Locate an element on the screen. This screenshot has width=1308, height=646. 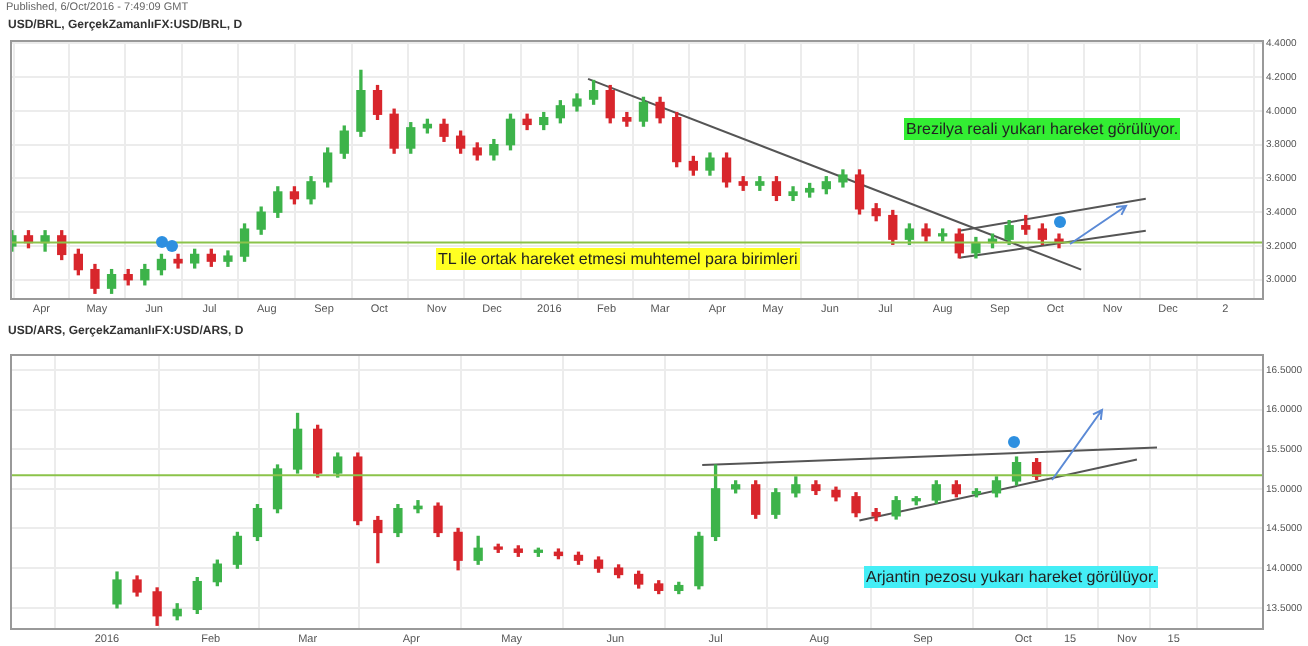
annotation: Arjantin pezosu yukarı hareket görülüyor. is located at coordinates (1011, 577).